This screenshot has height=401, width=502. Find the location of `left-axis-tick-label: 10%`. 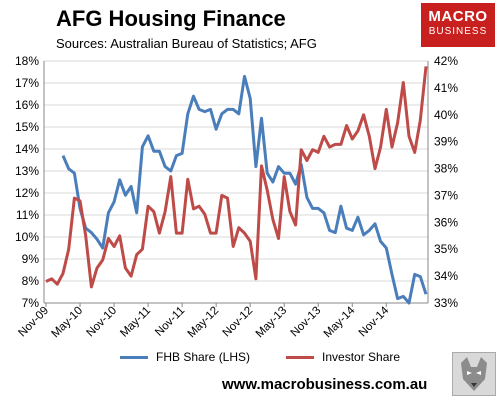

left-axis-tick-label: 10% is located at coordinates (27, 237).